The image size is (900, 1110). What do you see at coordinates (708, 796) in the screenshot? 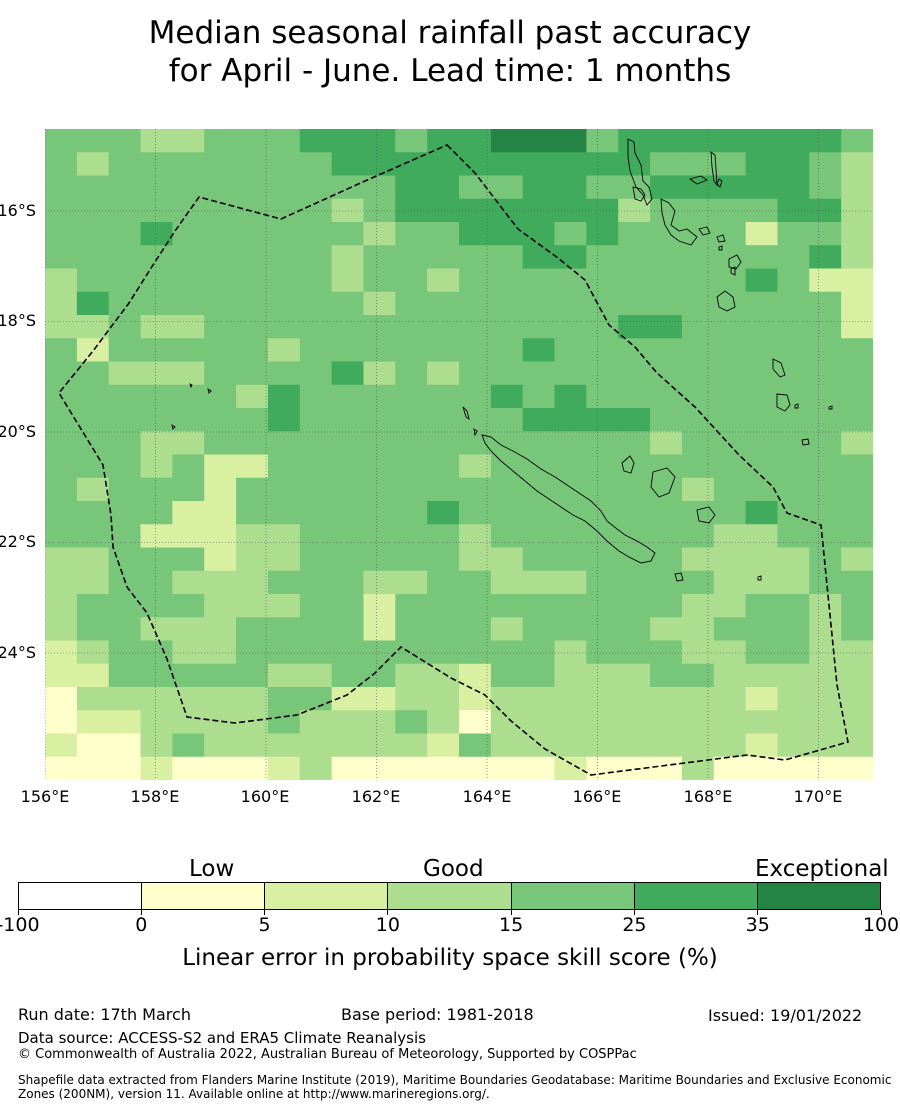
I see `lon-label-168e: 168°E` at bounding box center [708, 796].